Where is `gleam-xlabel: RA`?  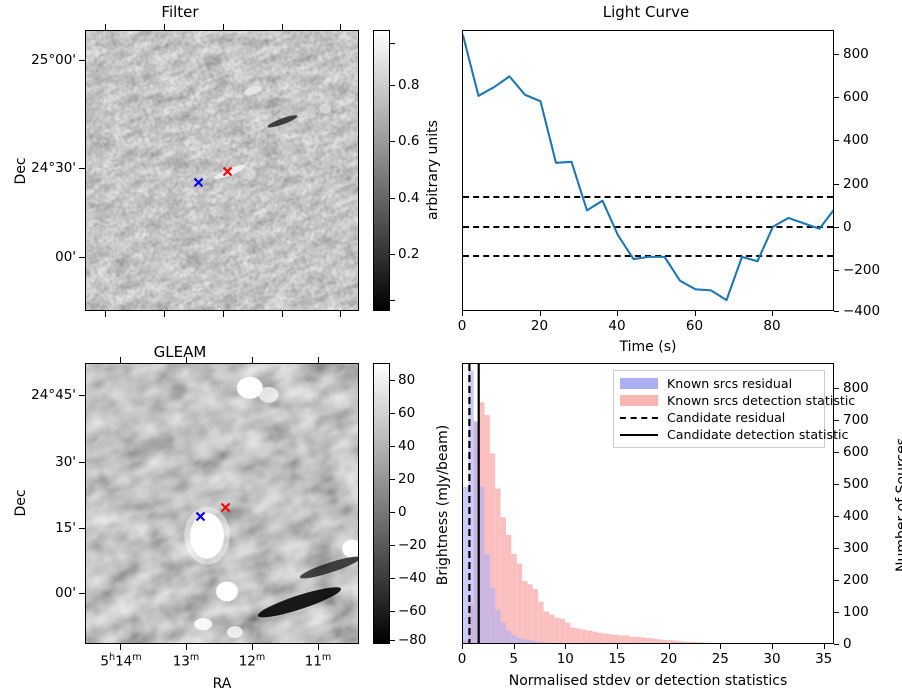 gleam-xlabel: RA is located at coordinates (222, 684).